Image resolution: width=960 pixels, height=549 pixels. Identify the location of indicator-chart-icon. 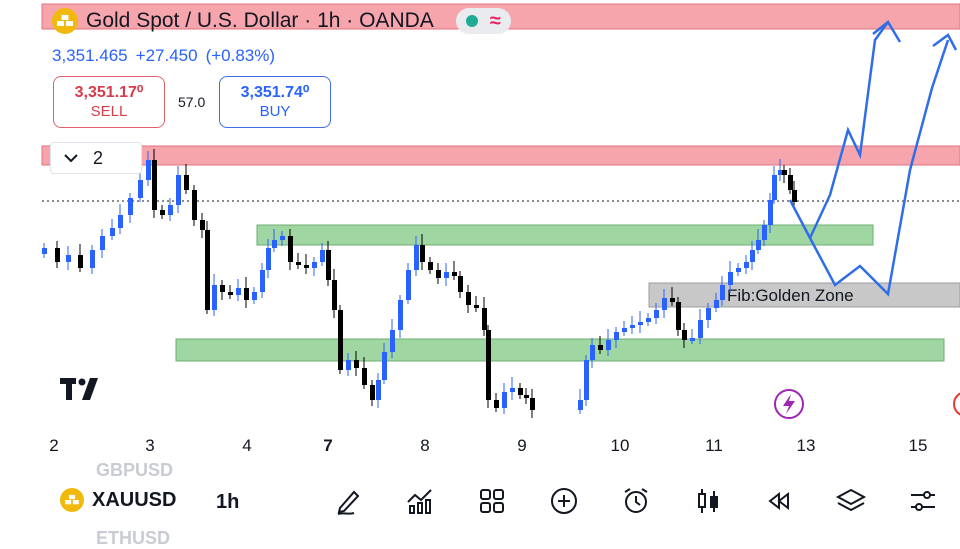
(420, 501).